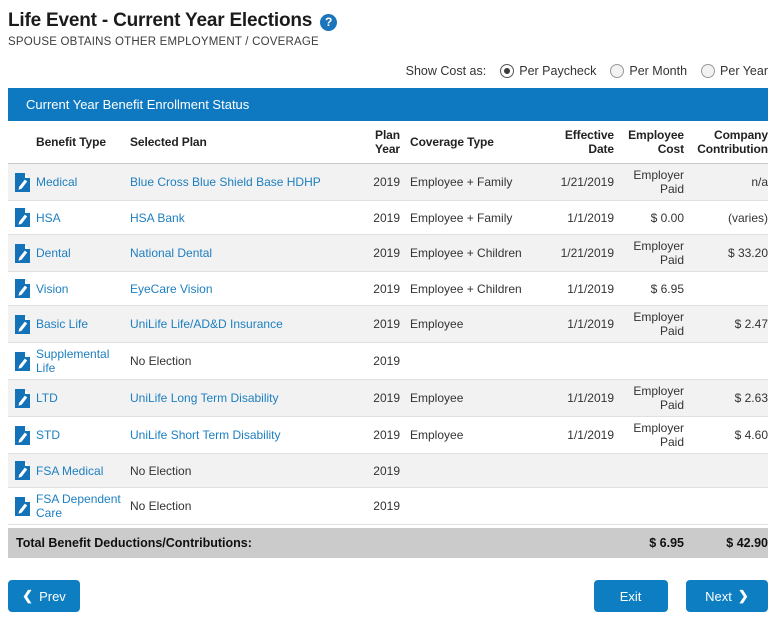 The height and width of the screenshot is (635, 776). I want to click on selected-plan-link: Blue Cross Blue Shield Base HDHP, so click(225, 182).